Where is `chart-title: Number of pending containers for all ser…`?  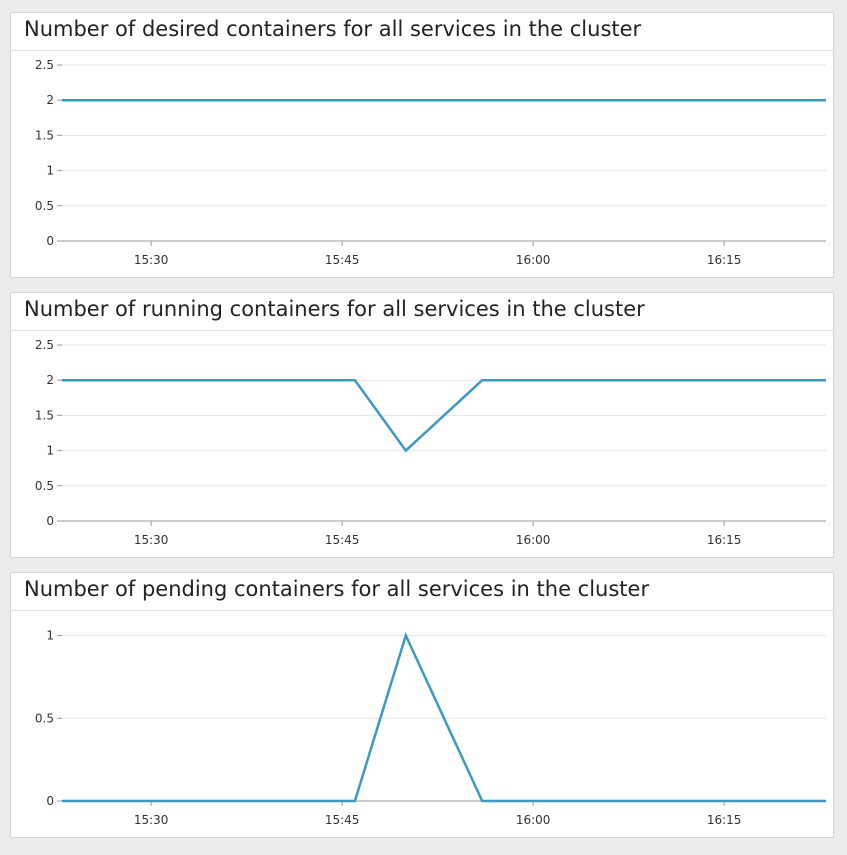 chart-title: Number of pending containers for all ser… is located at coordinates (337, 589).